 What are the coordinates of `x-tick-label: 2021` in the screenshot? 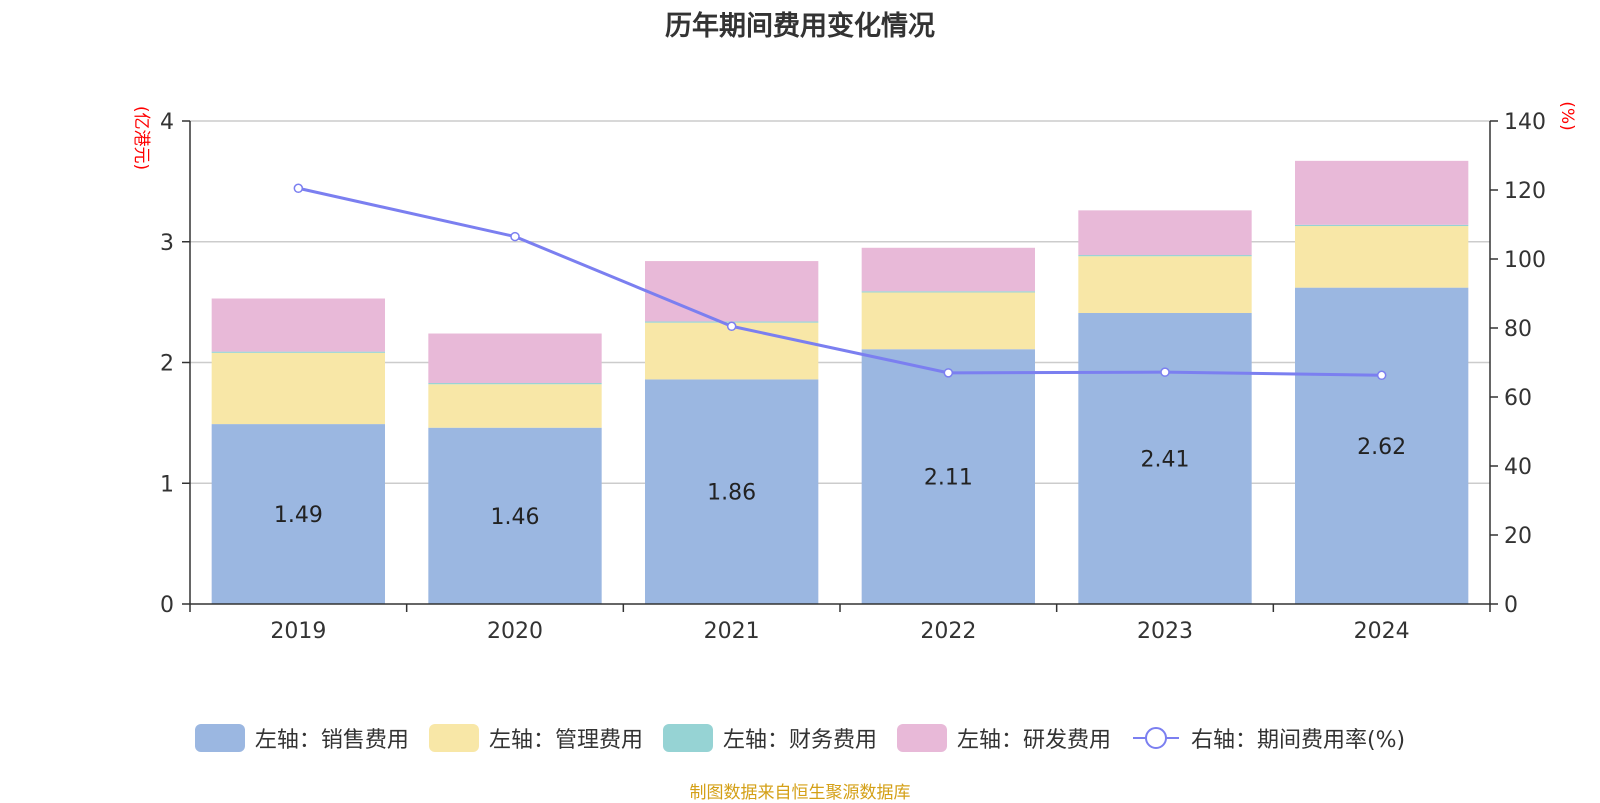 It's located at (732, 631).